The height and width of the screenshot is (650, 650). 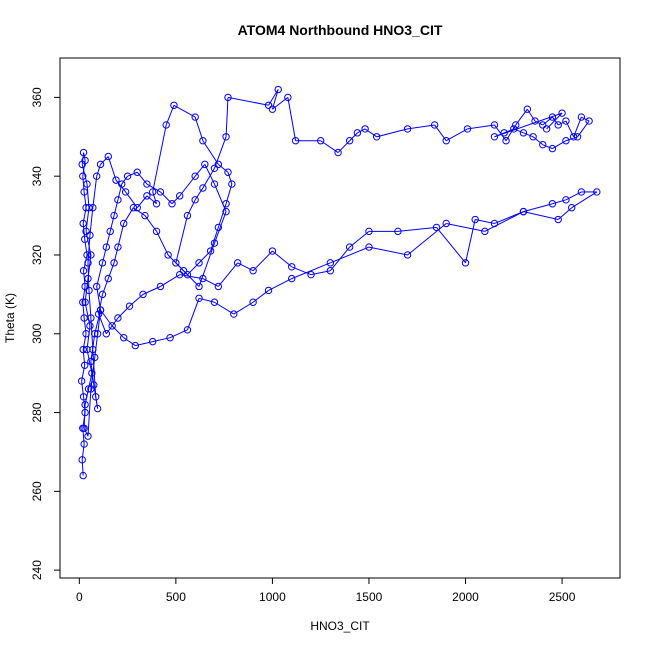 I want to click on x-tick-label: 500, so click(x=176, y=597).